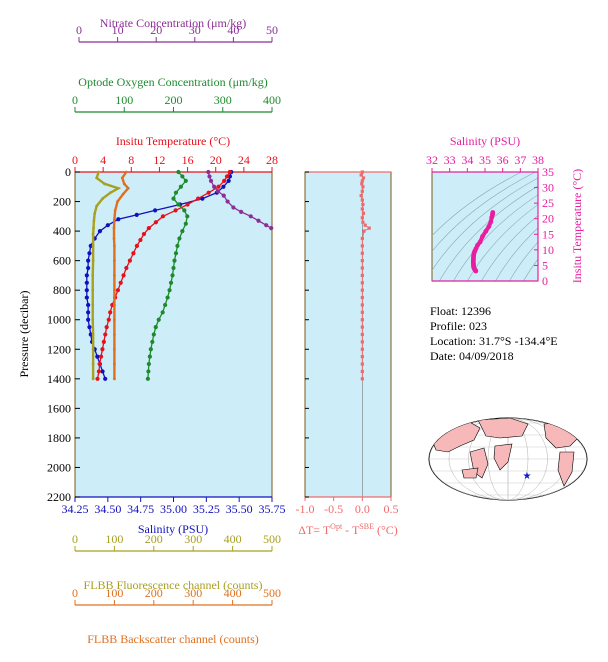 This screenshot has height=662, width=608. What do you see at coordinates (62, 290) in the screenshot?
I see `pressure-tick-label: 800` at bounding box center [62, 290].